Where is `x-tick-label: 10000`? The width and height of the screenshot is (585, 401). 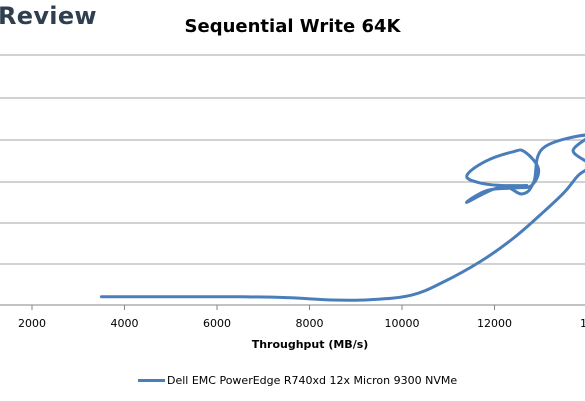 x-tick-label: 10000 is located at coordinates (402, 323).